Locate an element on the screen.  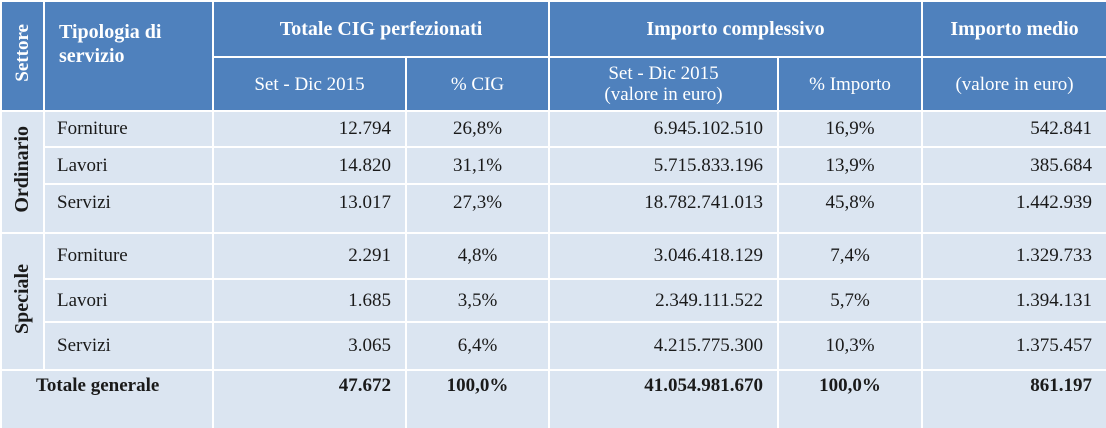
cell-pct-cig: 27,3% is located at coordinates (477, 208).